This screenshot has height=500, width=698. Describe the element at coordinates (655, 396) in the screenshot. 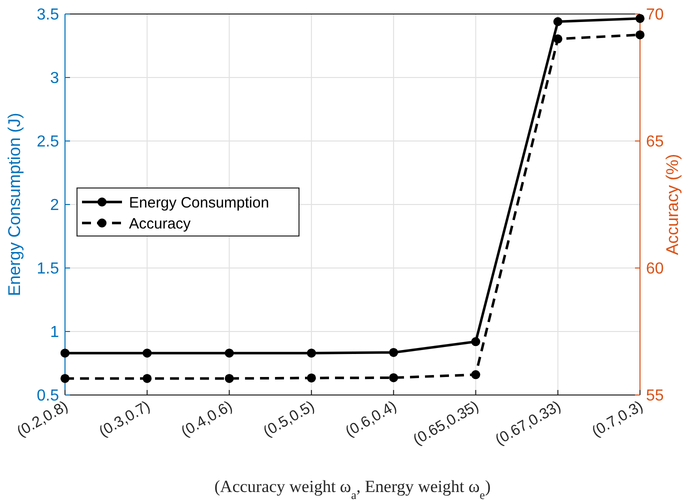

I see `y2-tick-label: 55` at that location.